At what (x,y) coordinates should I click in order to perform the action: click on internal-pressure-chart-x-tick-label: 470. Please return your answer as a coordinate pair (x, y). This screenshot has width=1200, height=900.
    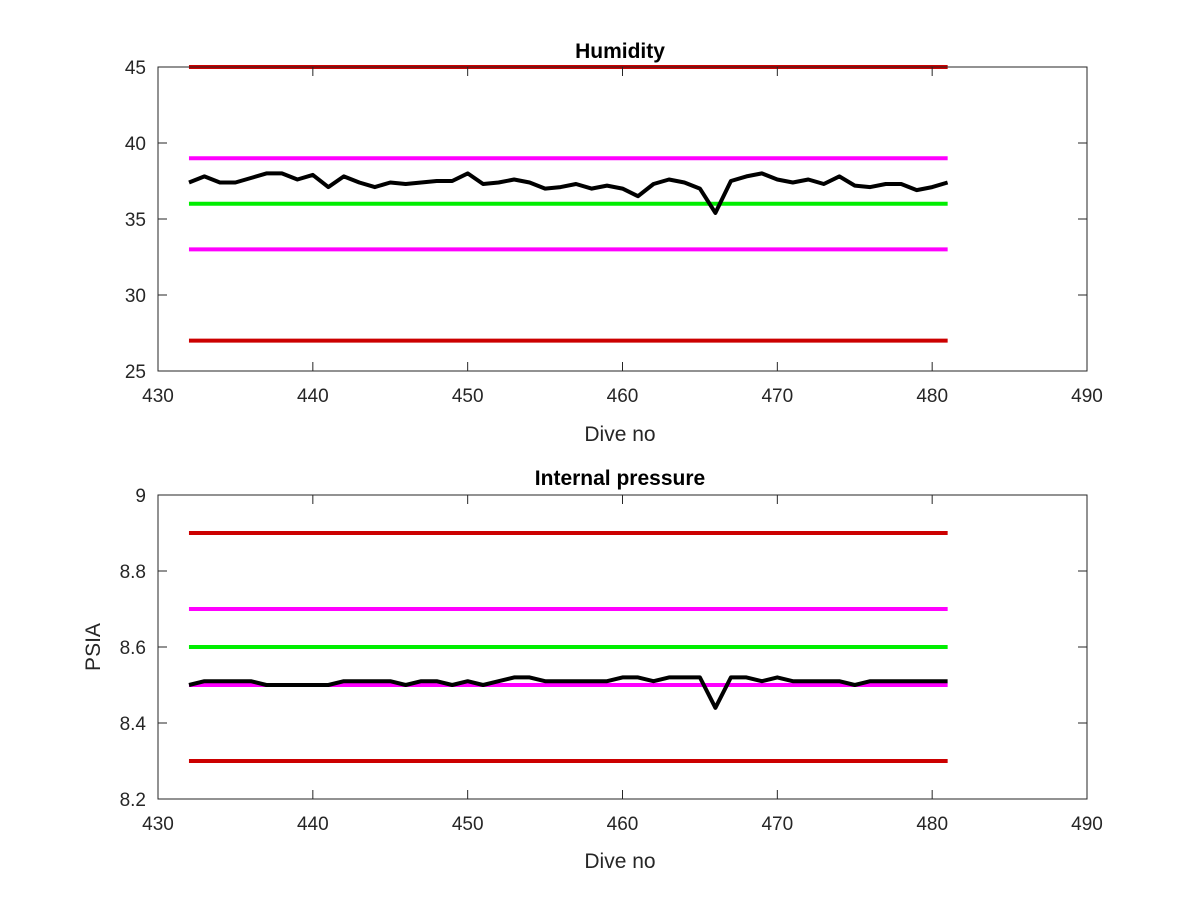
    Looking at the image, I should click on (777, 824).